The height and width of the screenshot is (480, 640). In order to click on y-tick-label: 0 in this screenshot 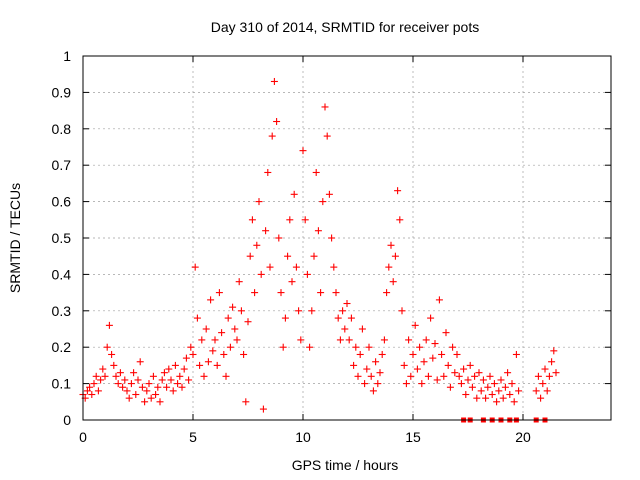, I will do `click(67, 420)`.